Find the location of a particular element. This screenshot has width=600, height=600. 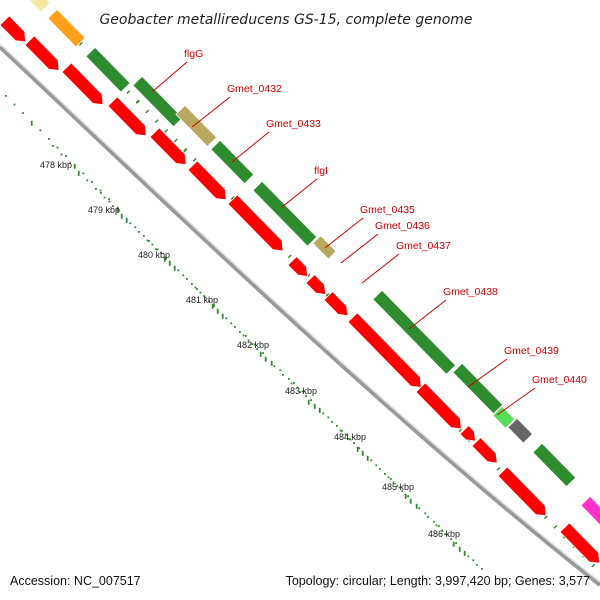

gene-pale-yellow is located at coordinates (39, 6).